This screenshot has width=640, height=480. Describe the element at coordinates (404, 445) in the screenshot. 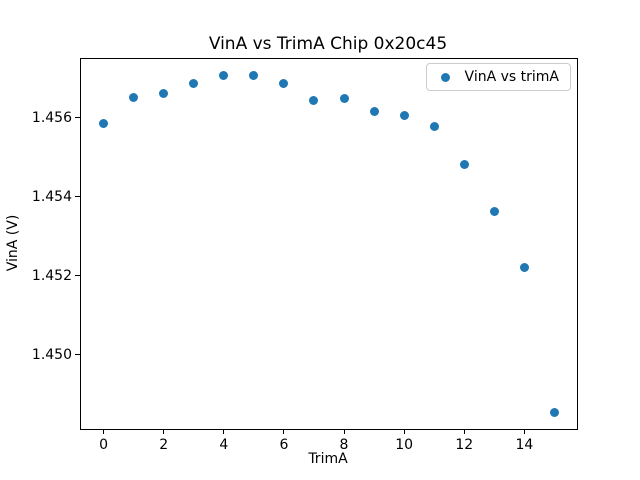

I see `x-tick-label: 10` at that location.